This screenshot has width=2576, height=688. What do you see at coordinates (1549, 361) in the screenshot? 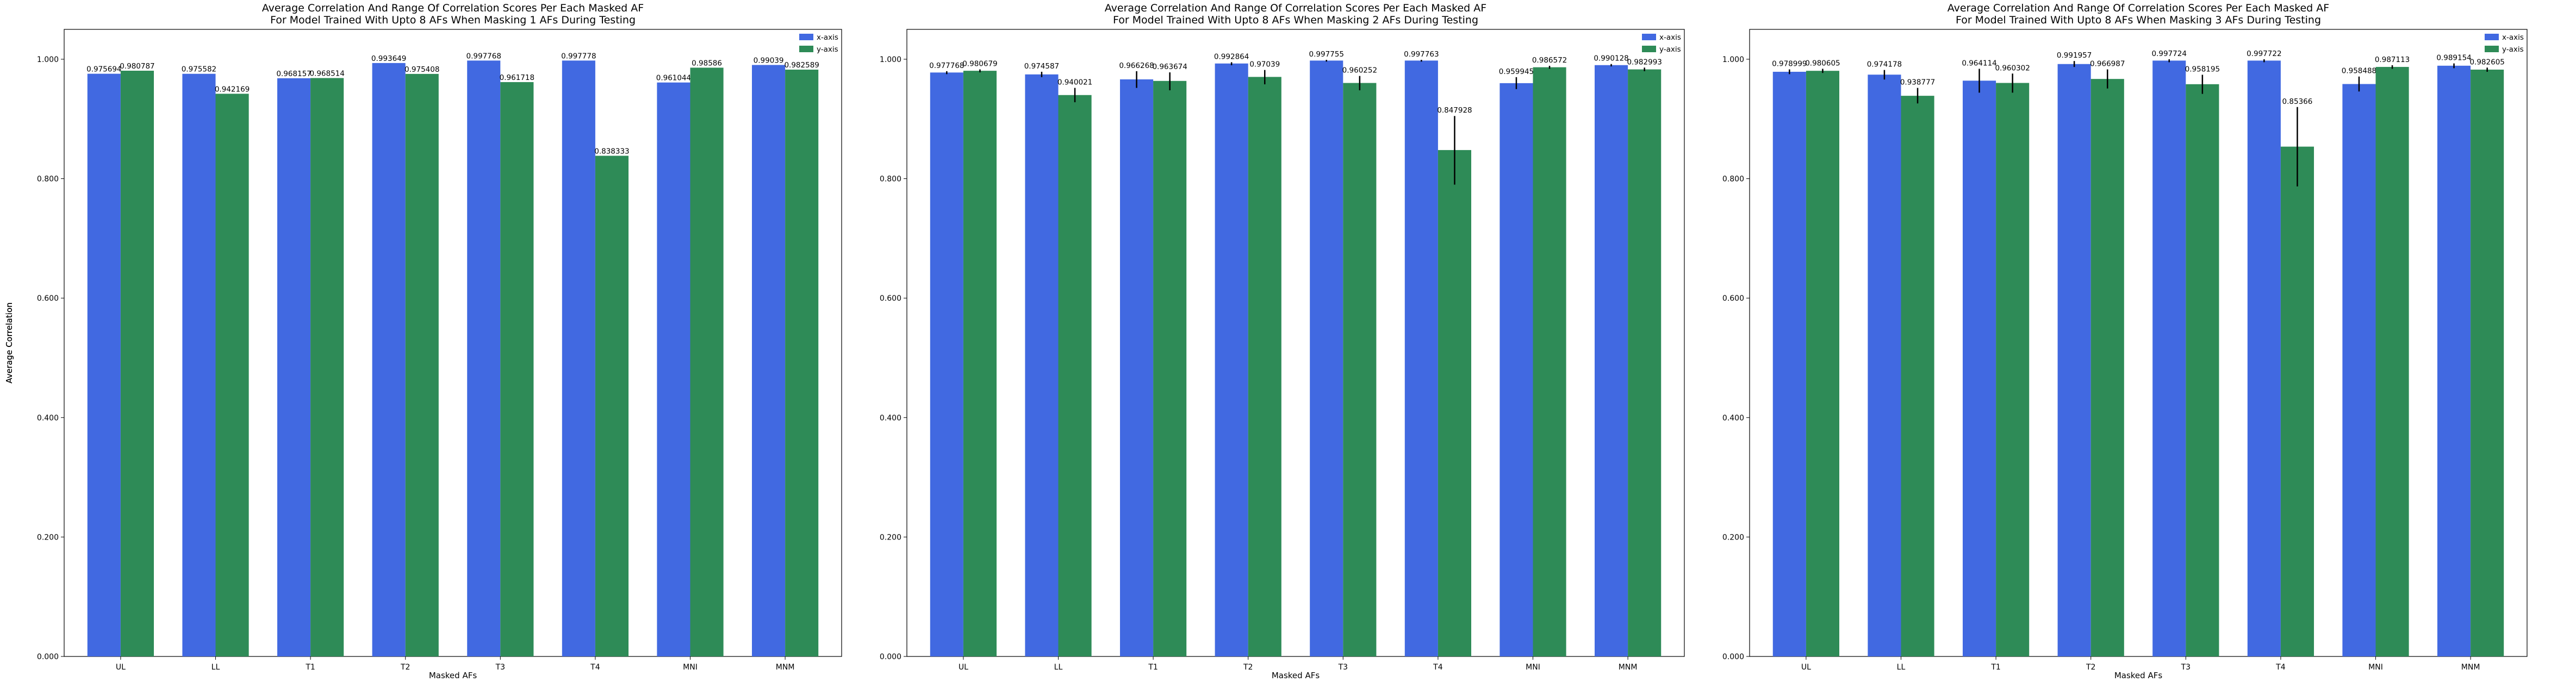
I see `bar-y-axis-MNI` at bounding box center [1549, 361].